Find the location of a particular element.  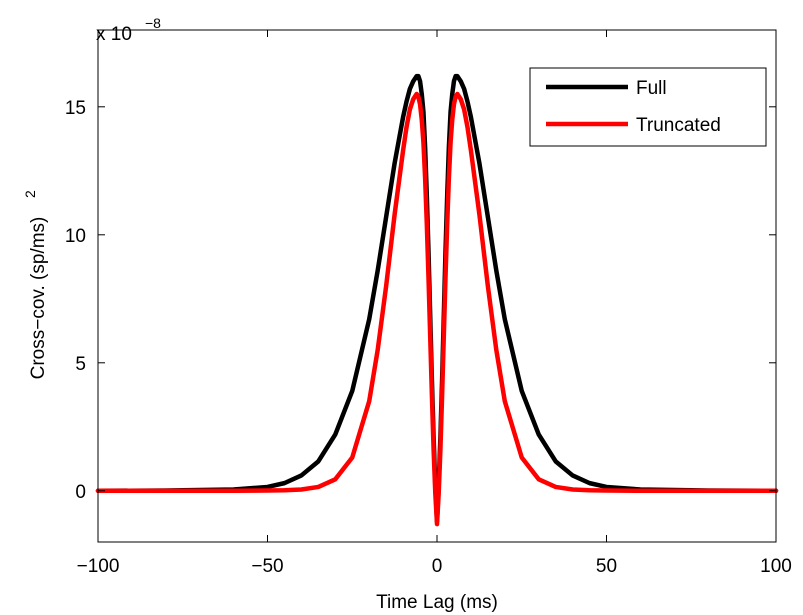

x-axis-label: Time Lag (ms) is located at coordinates (437, 602).